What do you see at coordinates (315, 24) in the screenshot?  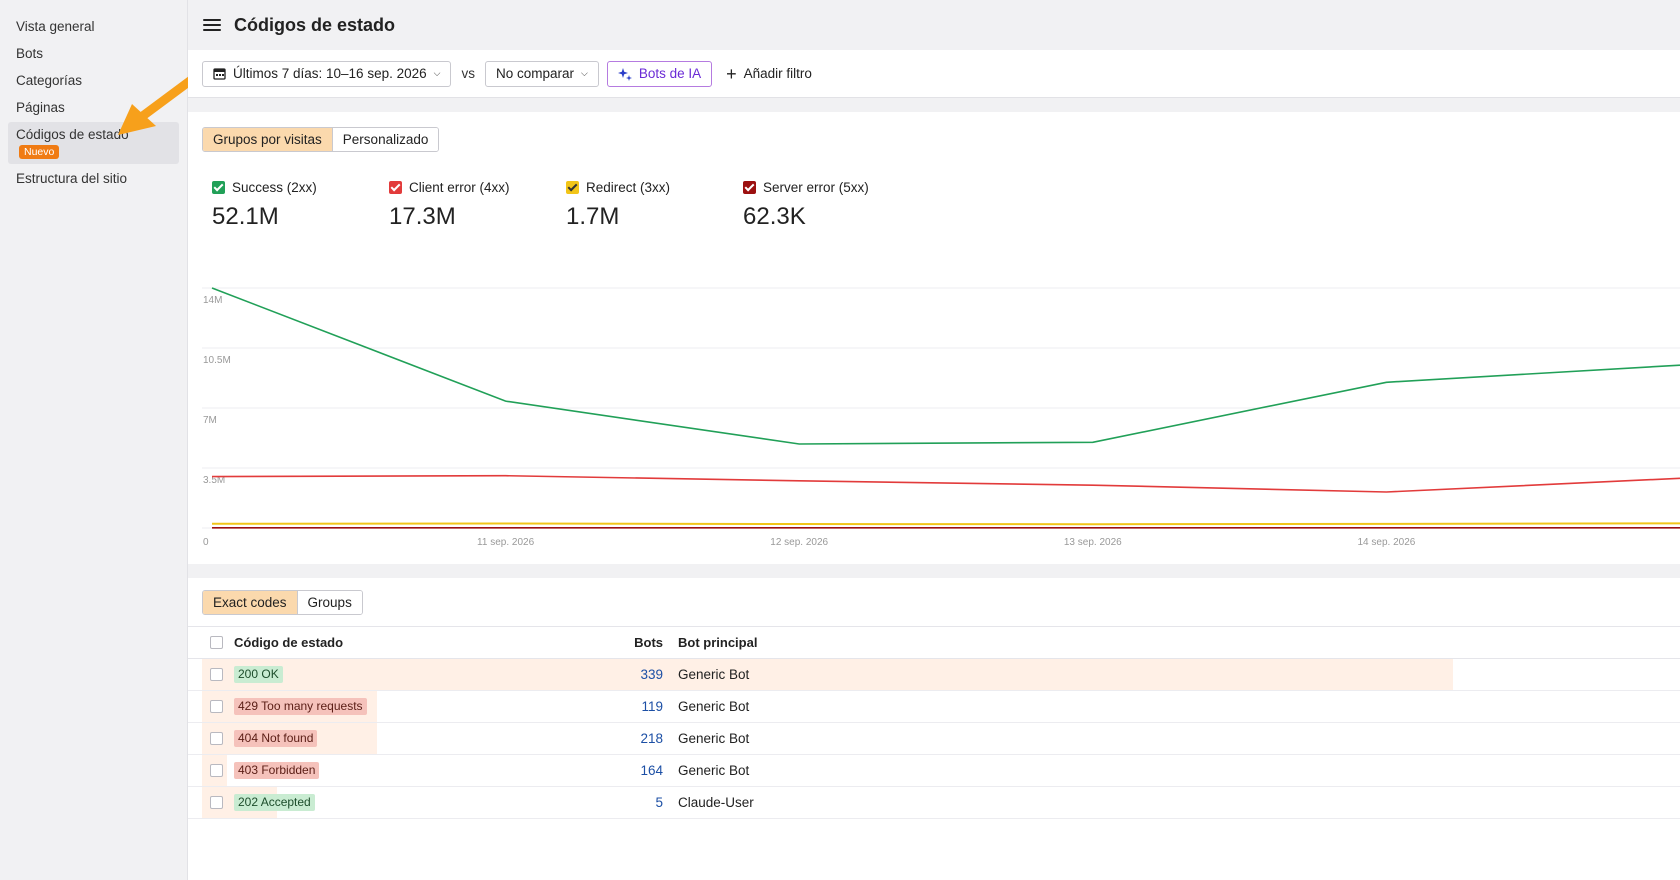 I see `page-title: Códigos de estado` at bounding box center [315, 24].